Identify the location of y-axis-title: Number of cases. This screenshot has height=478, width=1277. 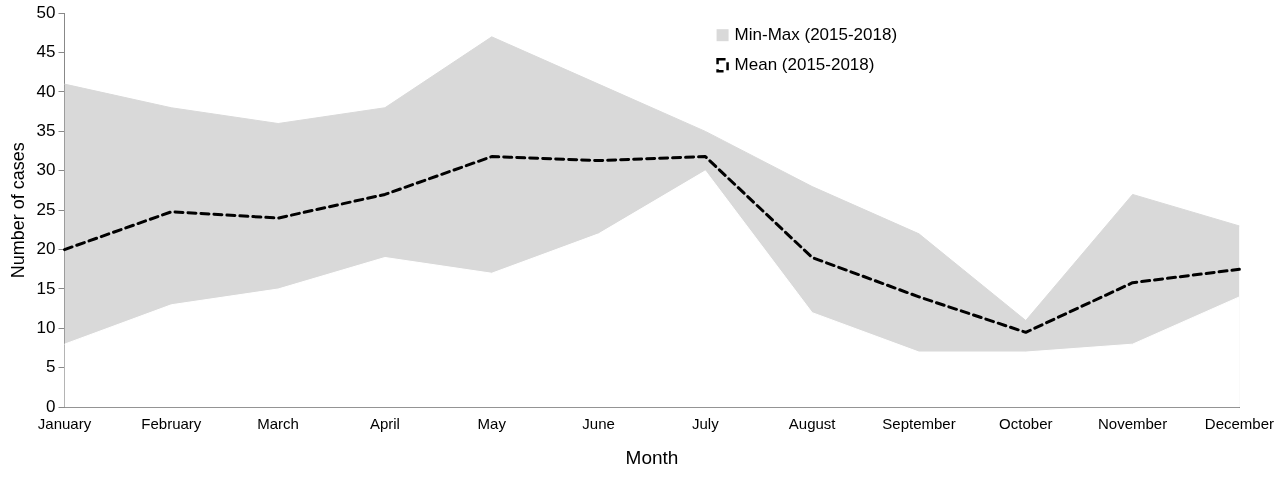
(17, 210).